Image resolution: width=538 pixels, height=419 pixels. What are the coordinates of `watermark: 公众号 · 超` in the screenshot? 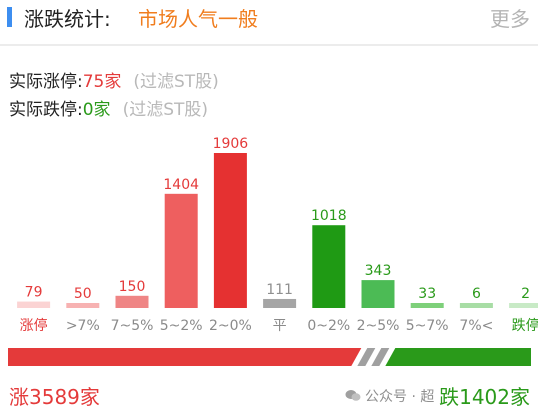 It's located at (389, 396).